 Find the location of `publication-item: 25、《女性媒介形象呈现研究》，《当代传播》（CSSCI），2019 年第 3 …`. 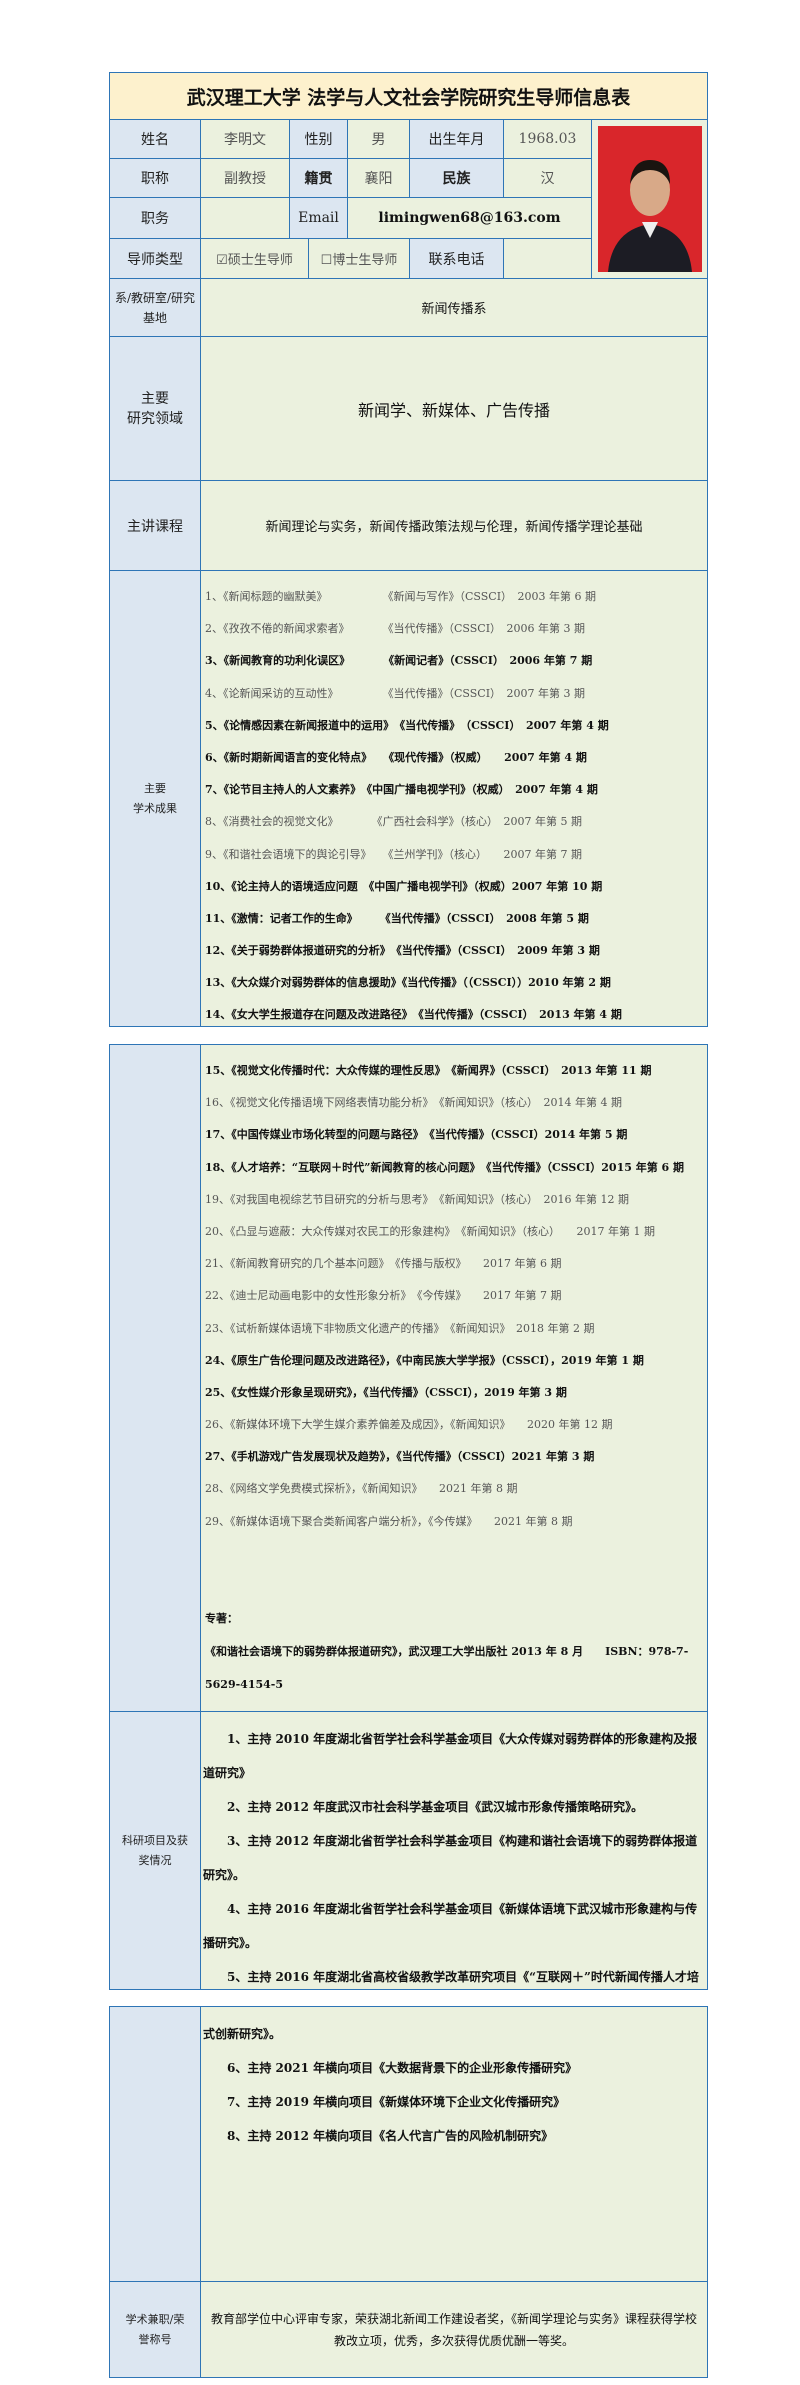

publication-item: 25、《女性媒介形象呈现研究》，《当代传播》（CSSCI），2019 年第 3 … is located at coordinates (386, 1392).